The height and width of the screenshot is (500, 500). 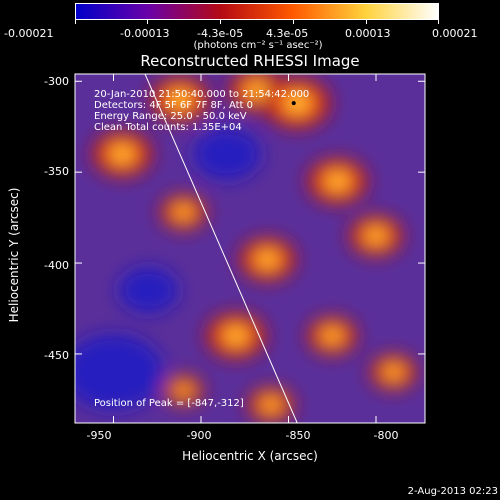 I want to click on y-tick-label: -400, so click(x=56, y=265).